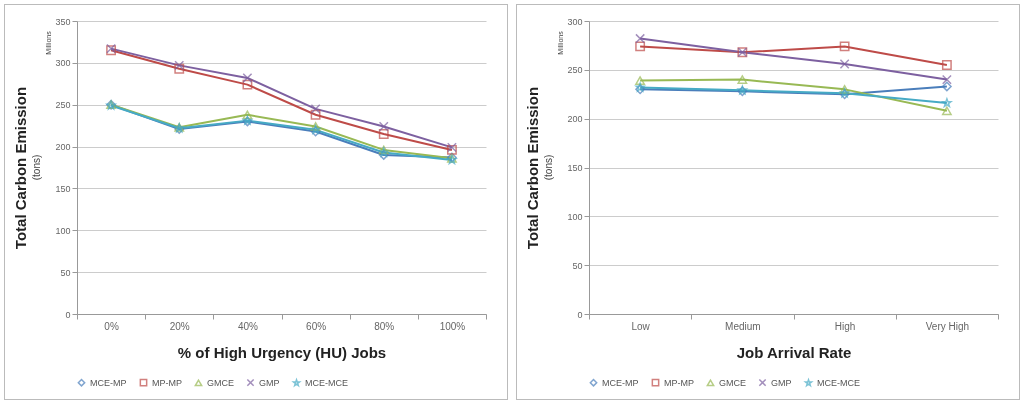  Describe the element at coordinates (282, 352) in the screenshot. I see `x-axis-title: % of High Urgency (HU) Jobs` at that location.